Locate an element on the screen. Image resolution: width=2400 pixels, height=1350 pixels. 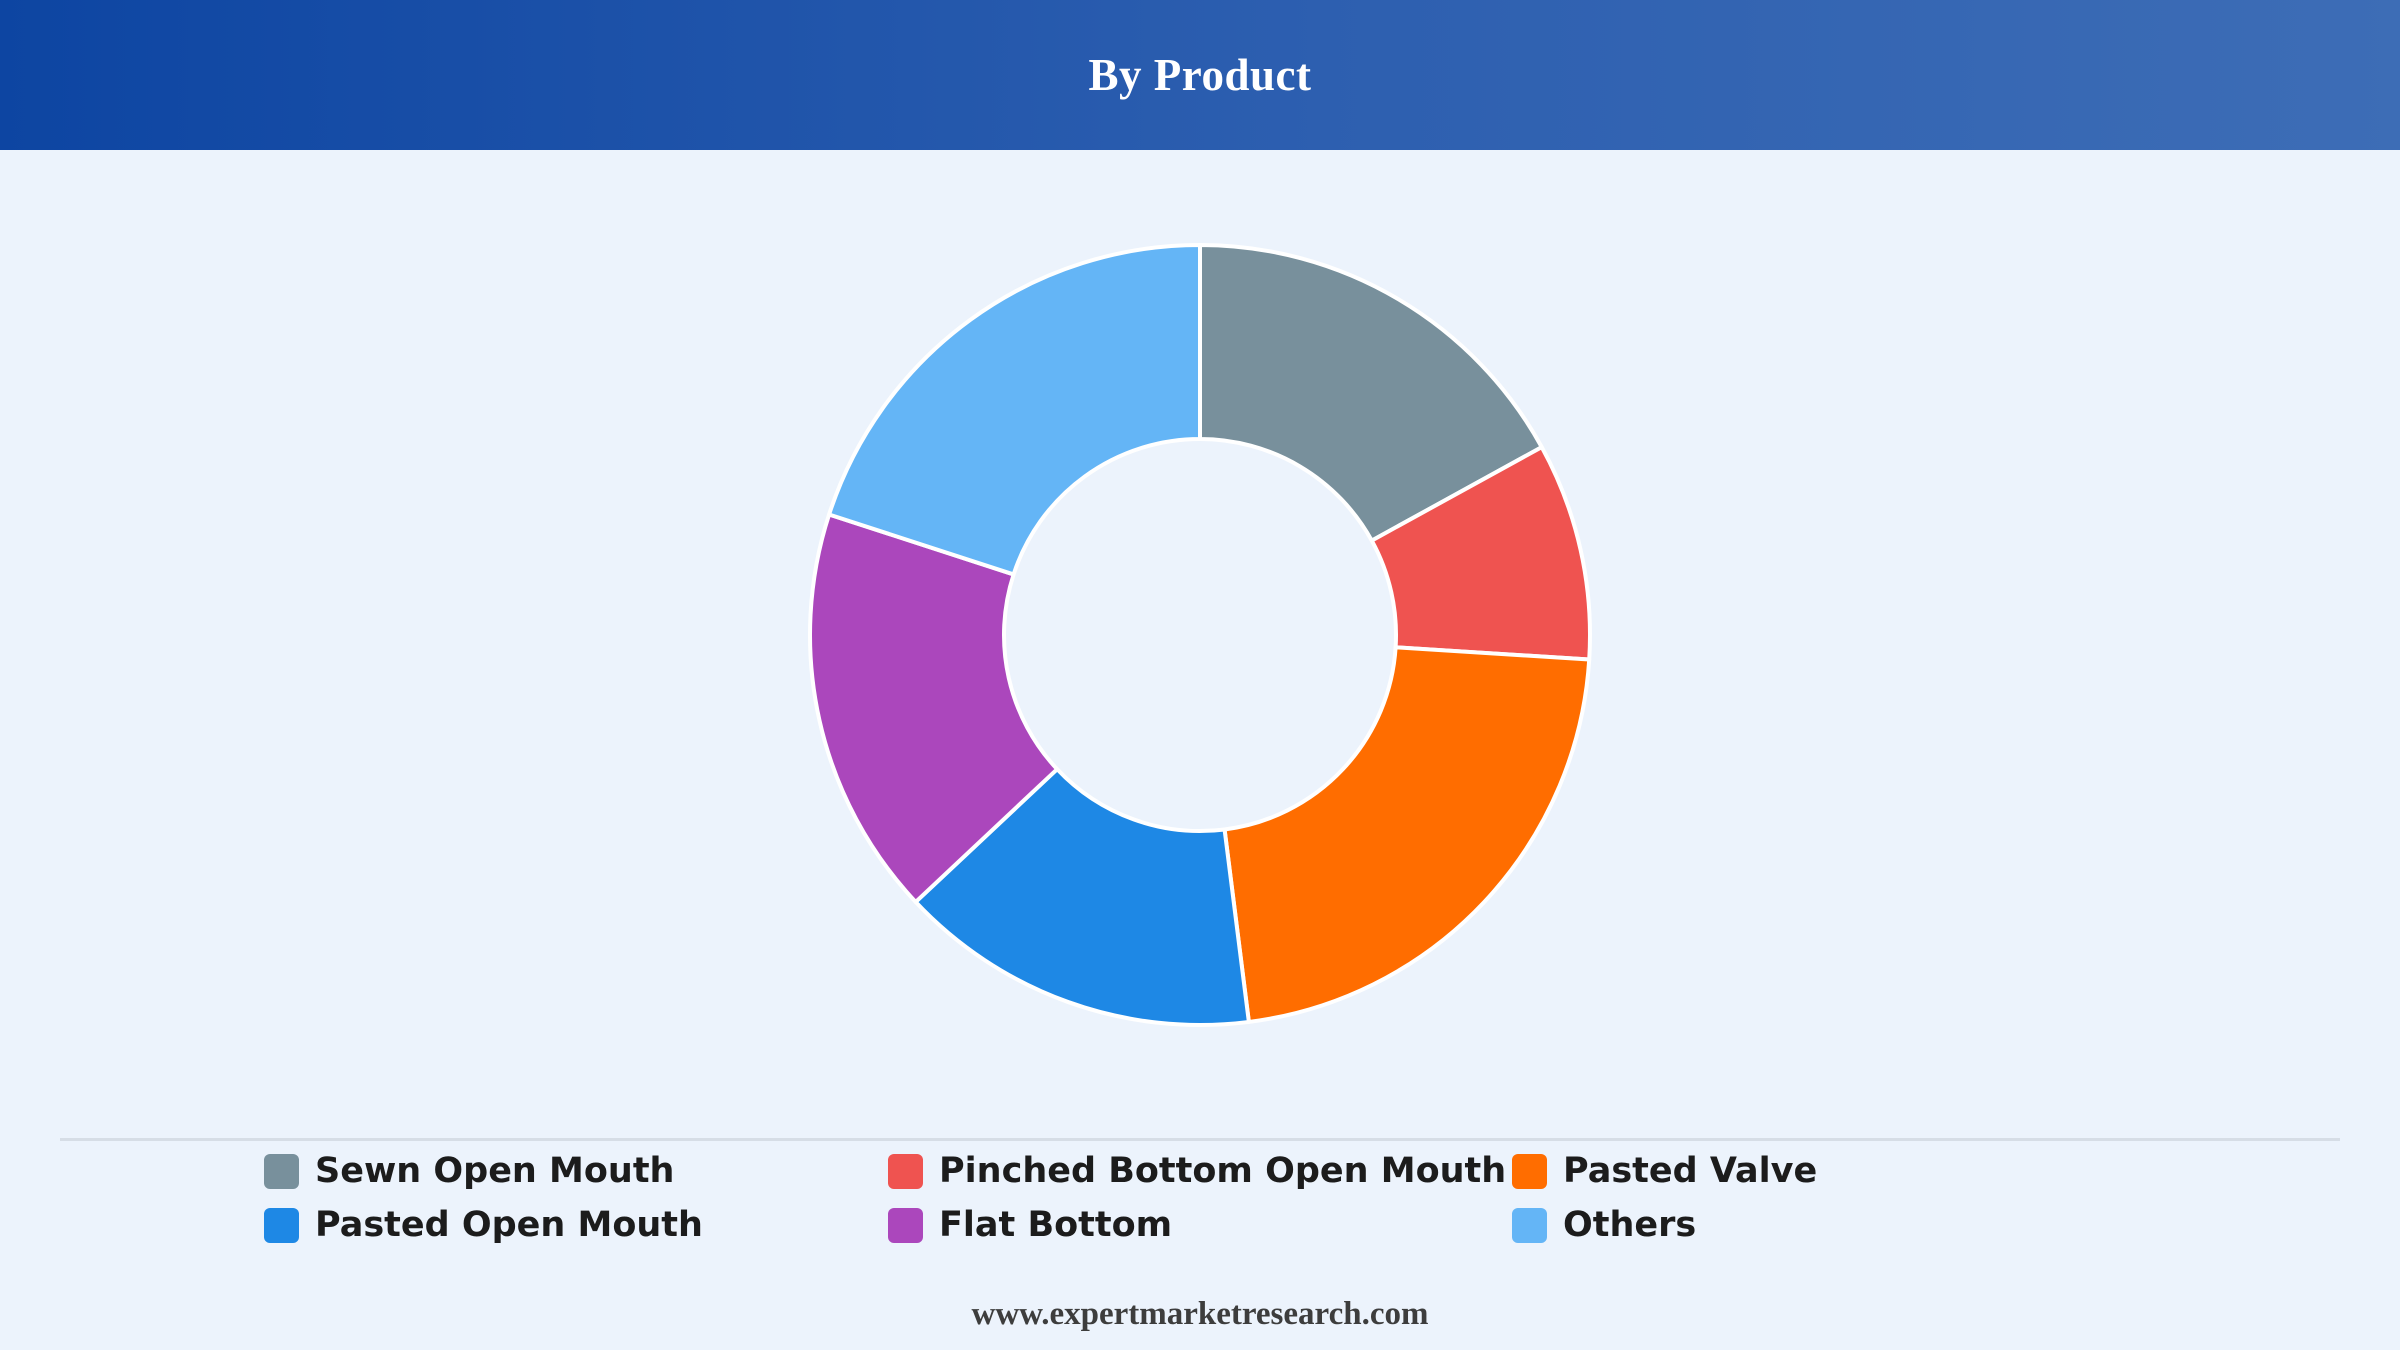
legend-label: Pinched Bottom Open Mouth is located at coordinates (1223, 1171).